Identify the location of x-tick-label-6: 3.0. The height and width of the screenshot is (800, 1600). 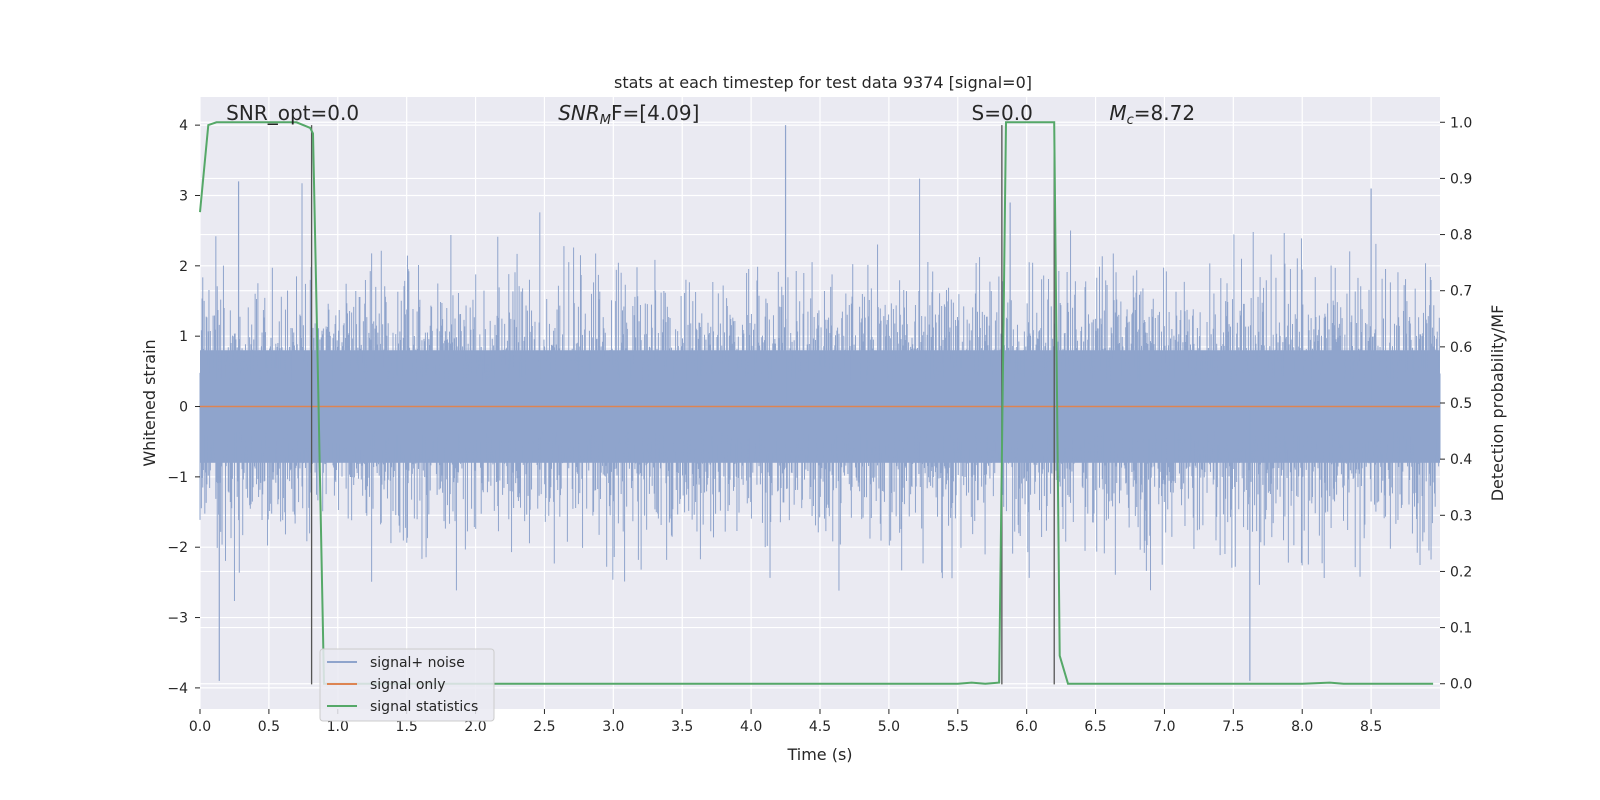
(613, 727).